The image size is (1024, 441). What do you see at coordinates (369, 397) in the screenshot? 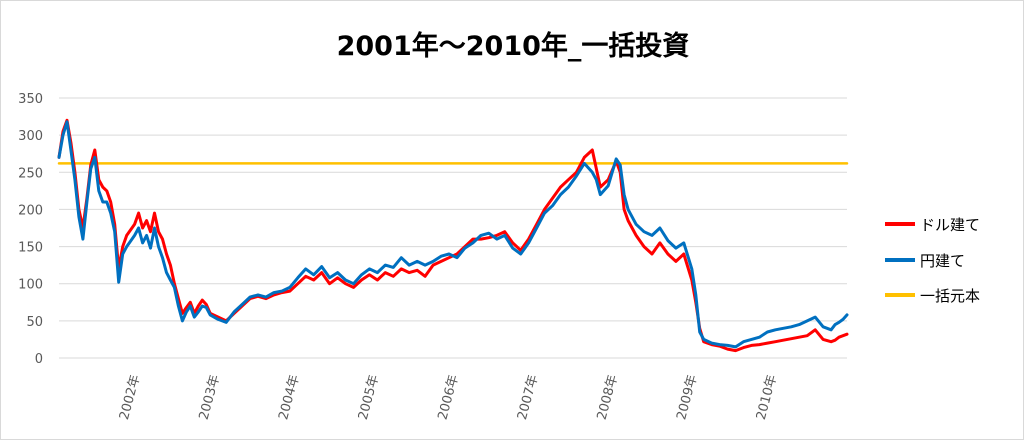
I see `x-tick-label: 2005年` at bounding box center [369, 397].